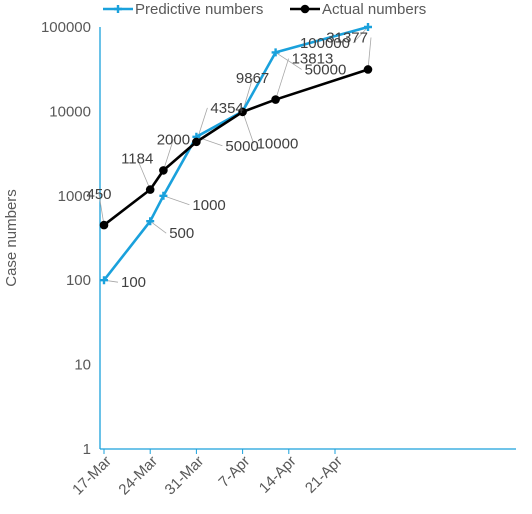 The width and height of the screenshot is (532, 514). Describe the element at coordinates (252, 78) in the screenshot. I see `data-label: 9867` at that location.